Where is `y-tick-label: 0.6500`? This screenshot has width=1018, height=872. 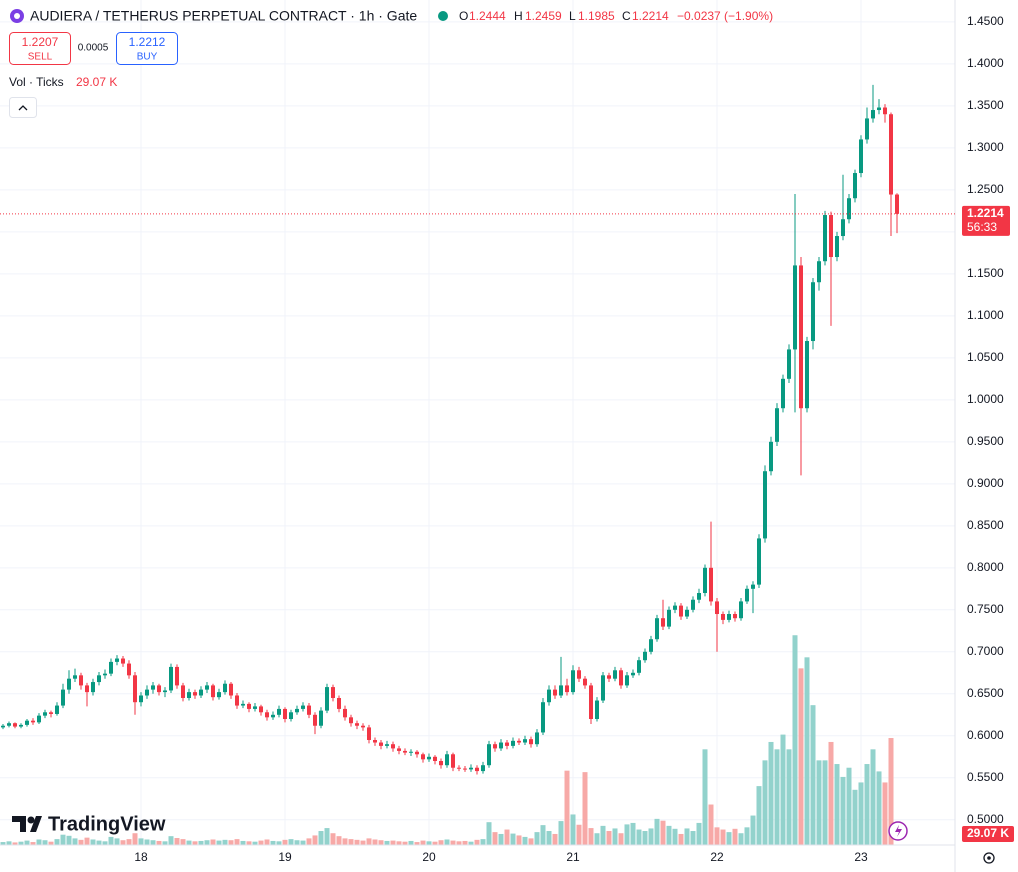 y-tick-label: 0.6500 is located at coordinates (985, 693).